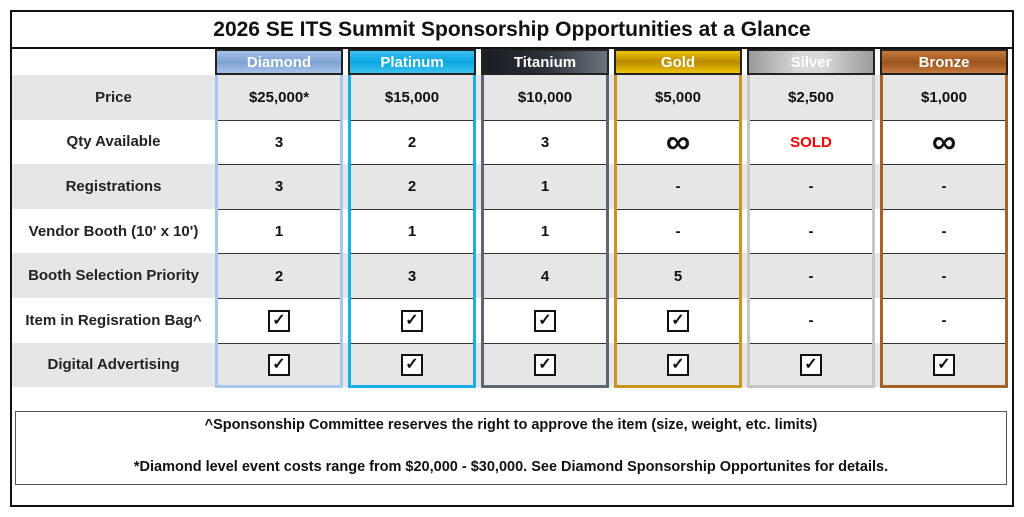 The height and width of the screenshot is (517, 1024). I want to click on tier-column-bronze: Bronze $1,000 ∞ - - - - ✓, so click(944, 218).